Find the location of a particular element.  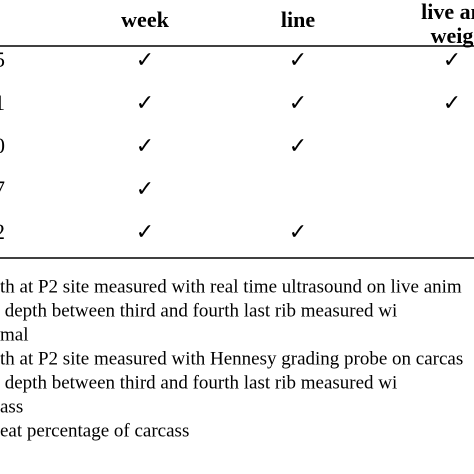

footnote: ass is located at coordinates (11, 406).